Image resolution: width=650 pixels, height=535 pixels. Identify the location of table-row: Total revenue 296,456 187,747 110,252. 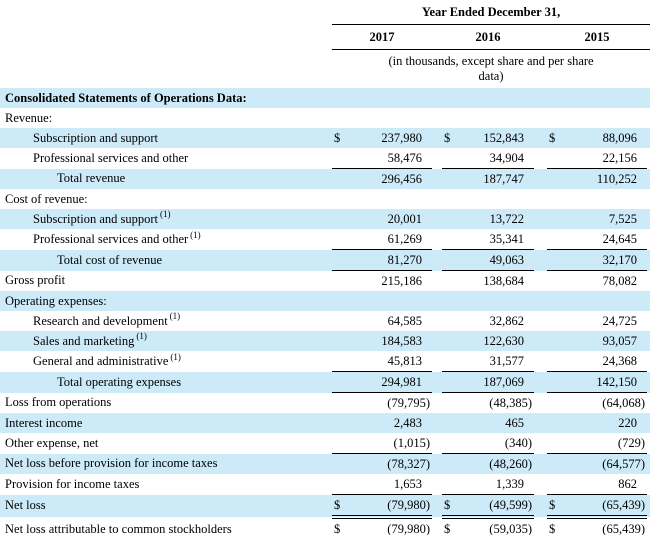
(325, 178).